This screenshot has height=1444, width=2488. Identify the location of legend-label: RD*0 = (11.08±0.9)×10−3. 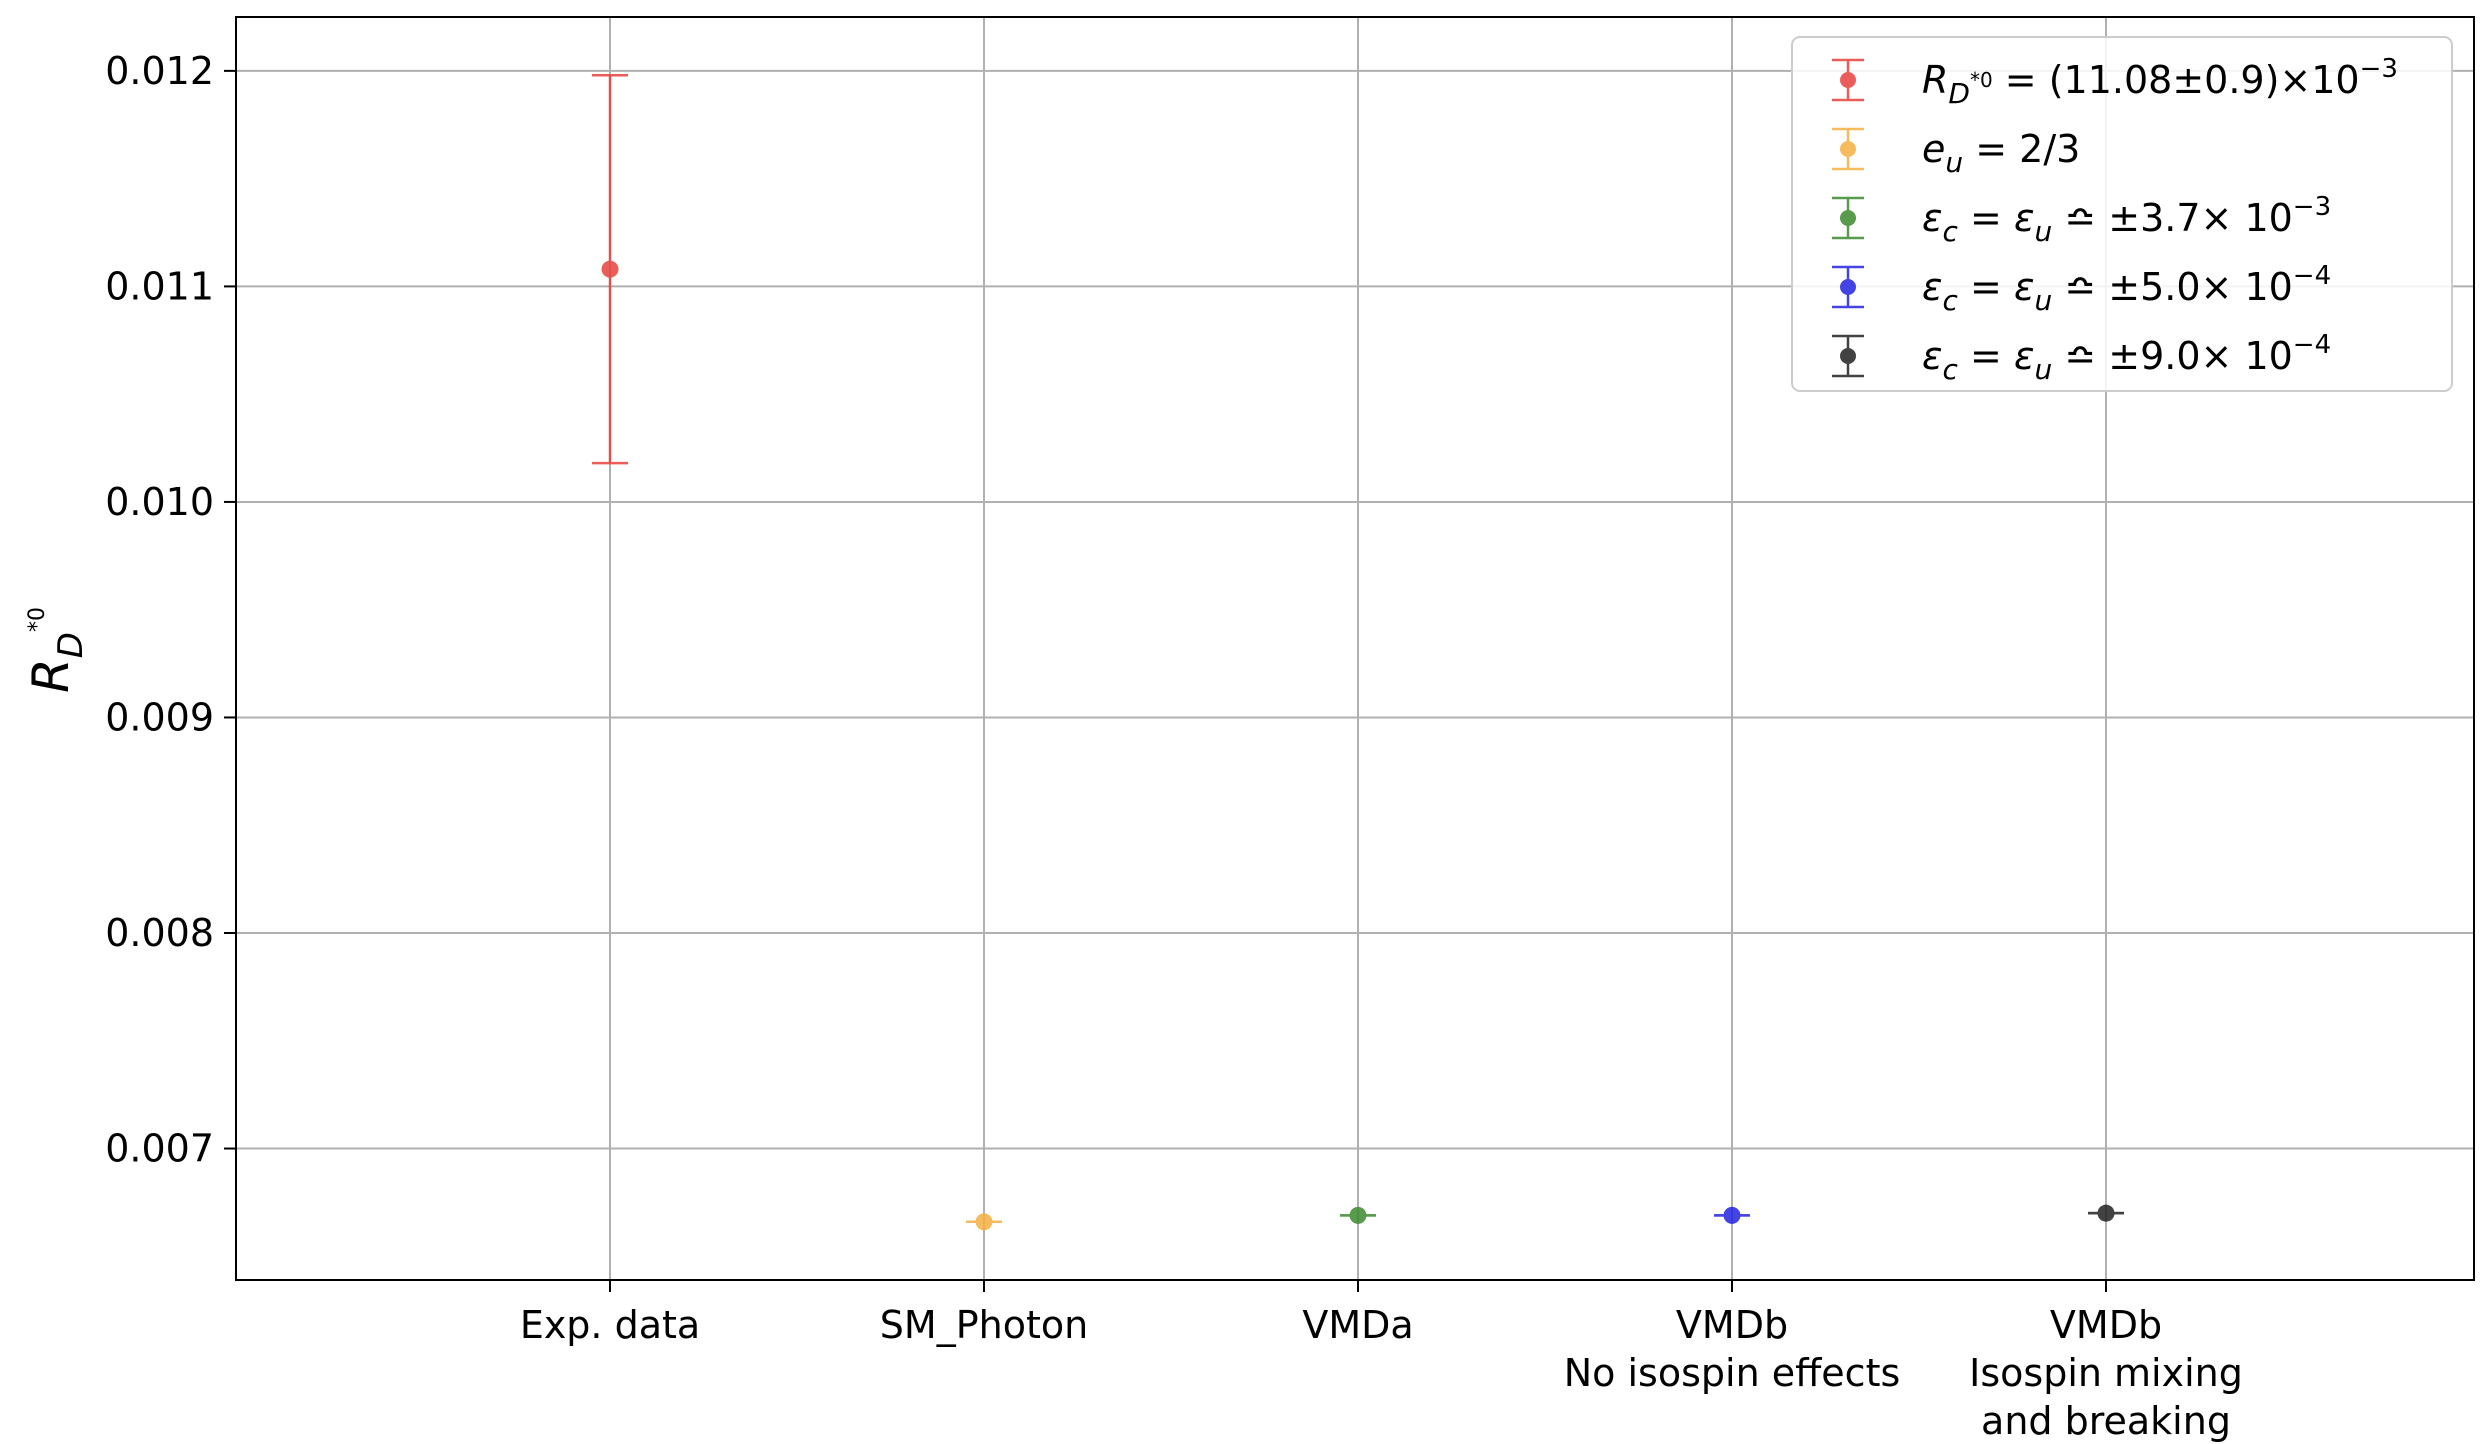
(2160, 82).